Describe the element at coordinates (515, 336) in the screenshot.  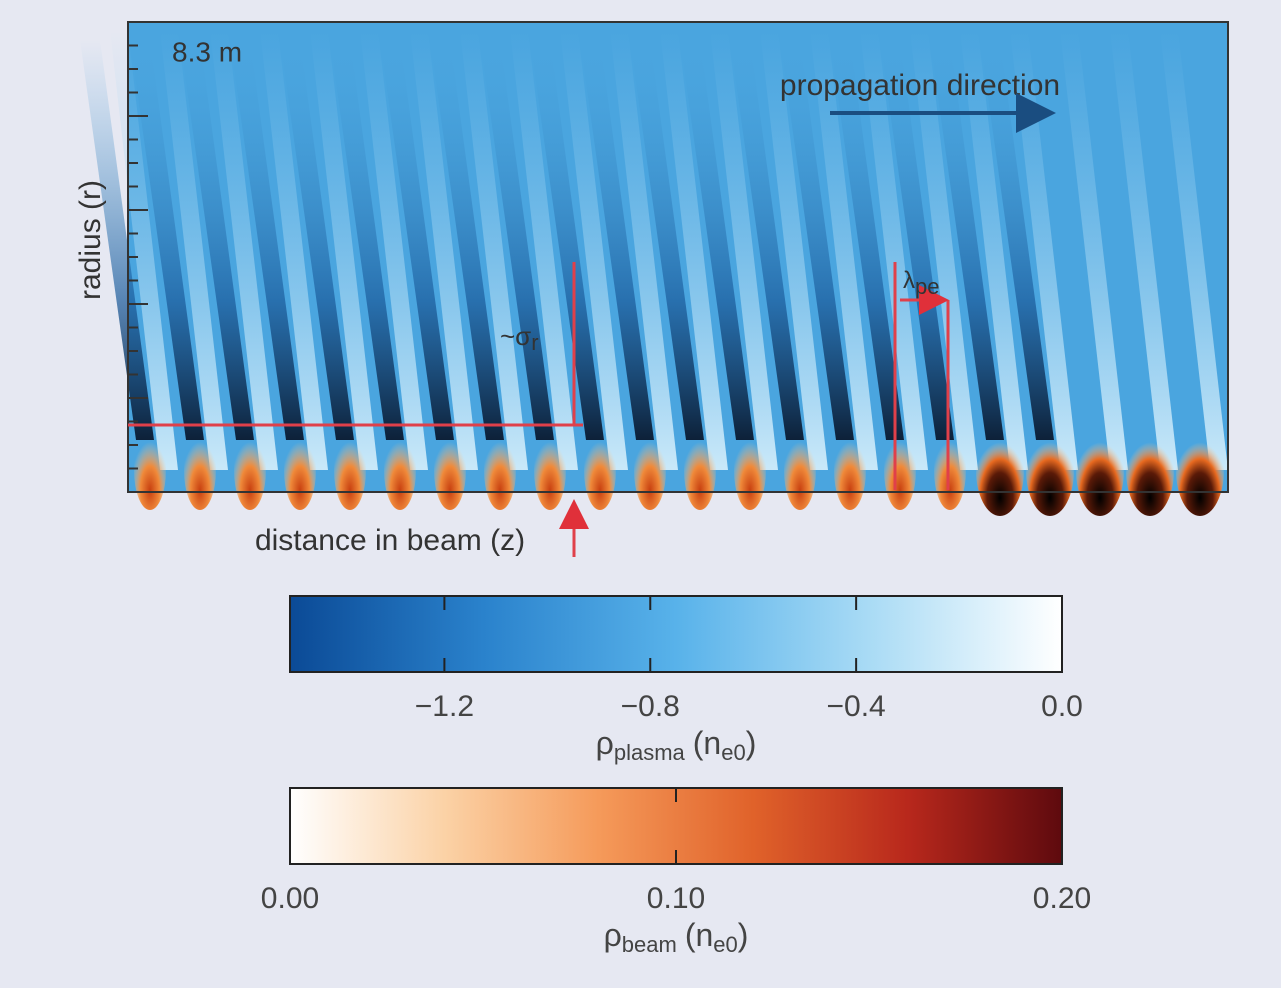
I see `sigma-base: ~σ` at that location.